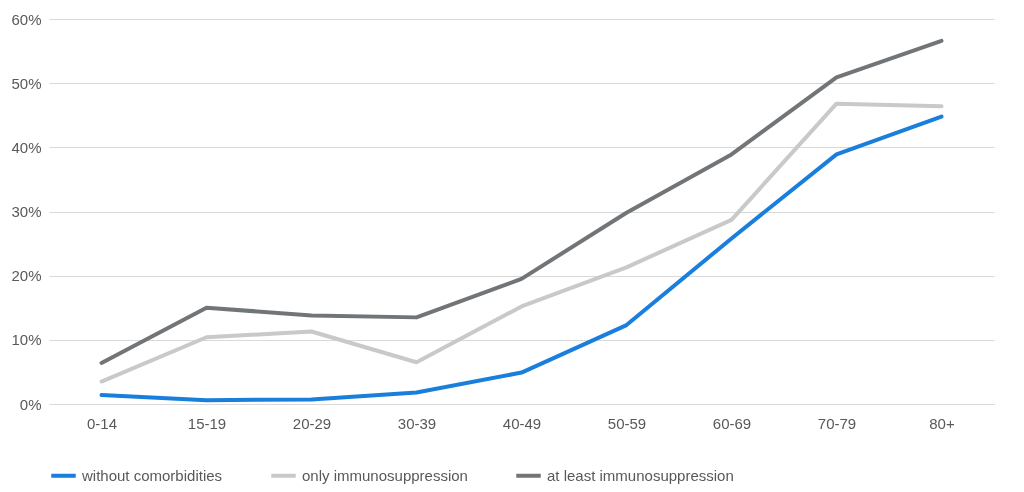  What do you see at coordinates (417, 423) in the screenshot?
I see `x-tick-label: 30-39` at bounding box center [417, 423].